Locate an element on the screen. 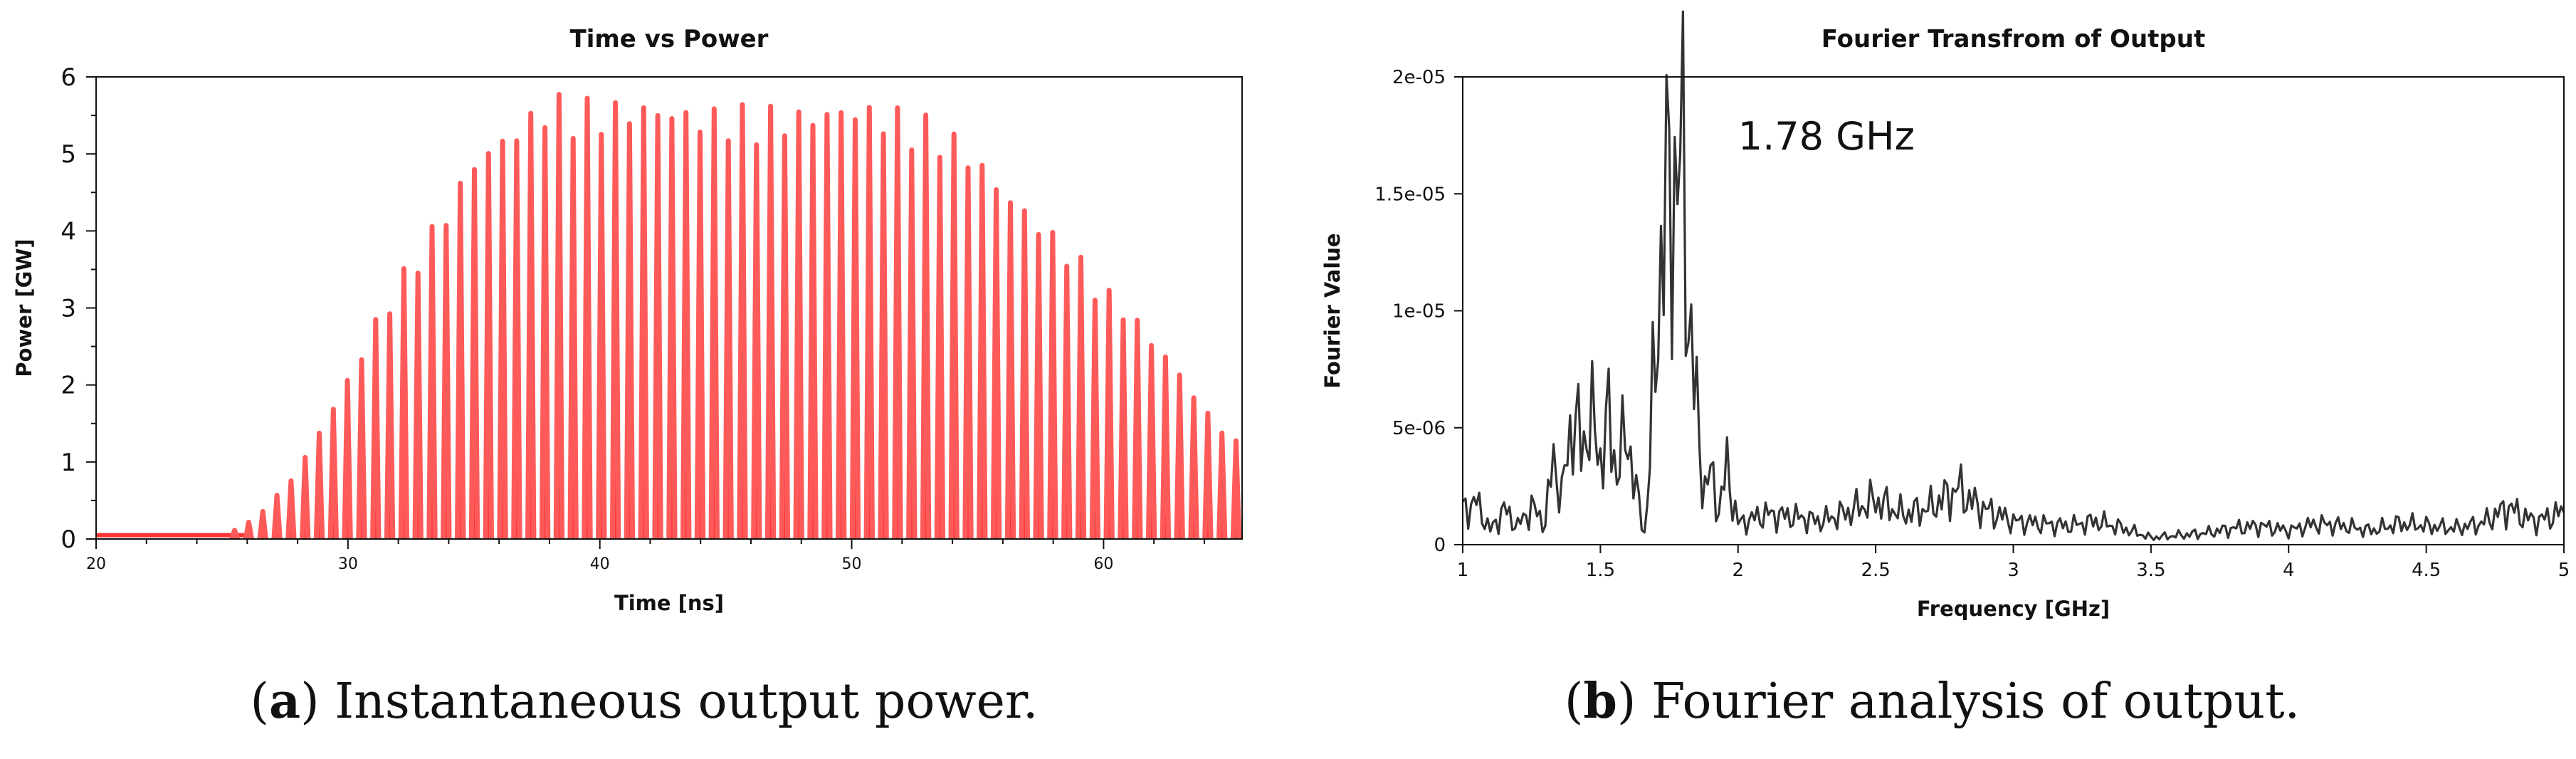 This screenshot has height=759, width=2576. x-tick-label: 1.5 is located at coordinates (1601, 570).